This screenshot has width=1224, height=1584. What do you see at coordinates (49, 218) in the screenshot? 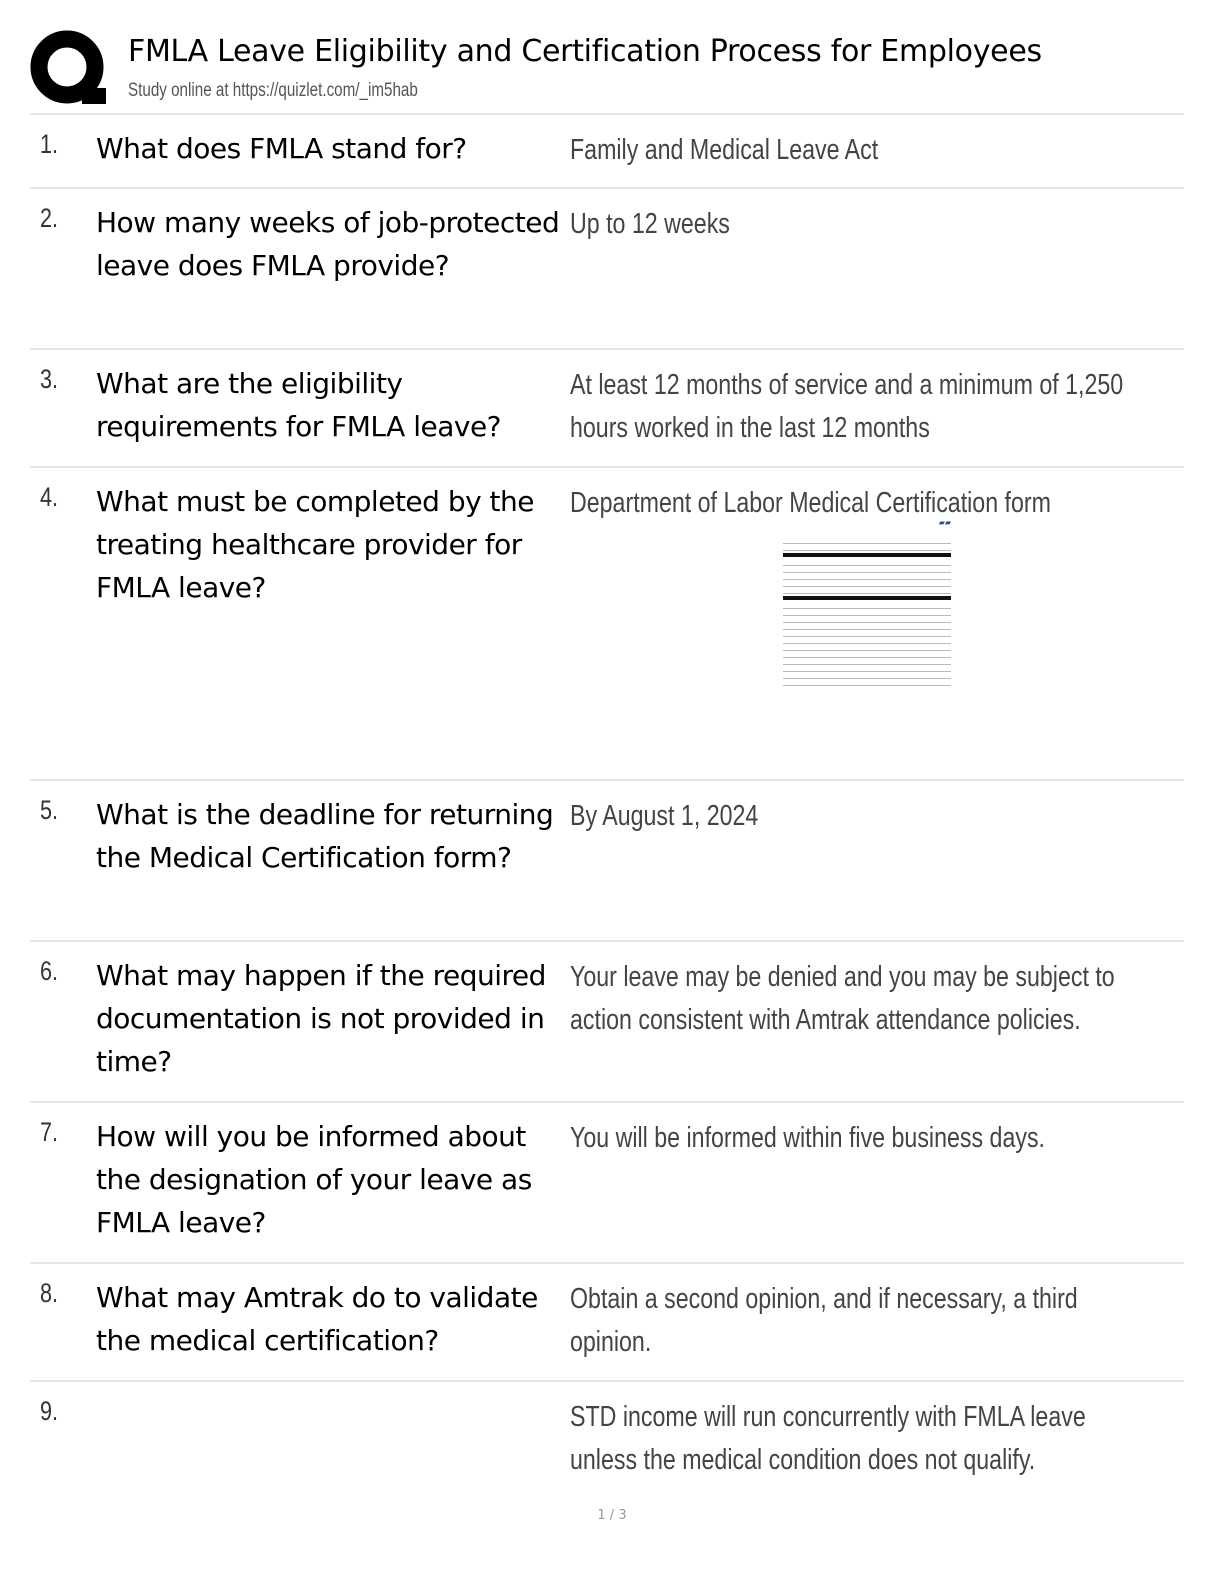
I see `card-number: 2.` at bounding box center [49, 218].